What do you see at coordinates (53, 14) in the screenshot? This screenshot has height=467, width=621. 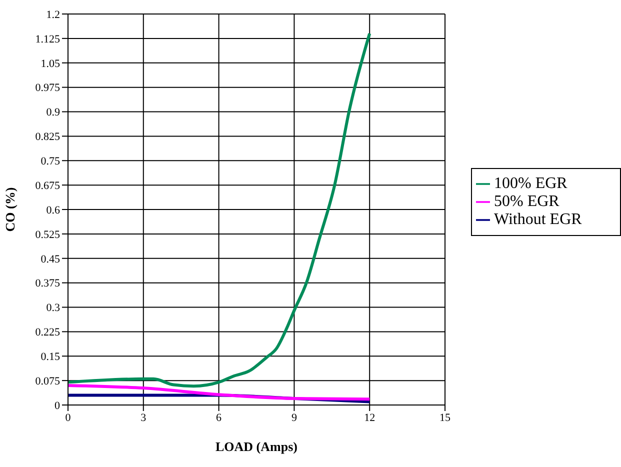 I see `y-tick-label: 1.2` at bounding box center [53, 14].